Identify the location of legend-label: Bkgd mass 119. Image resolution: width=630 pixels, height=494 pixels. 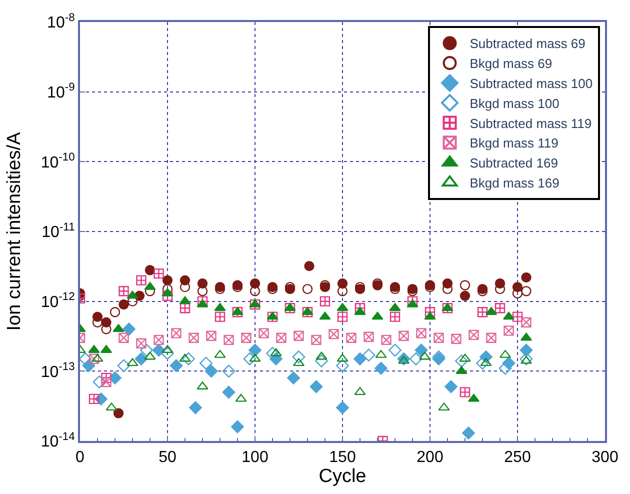
(514, 143).